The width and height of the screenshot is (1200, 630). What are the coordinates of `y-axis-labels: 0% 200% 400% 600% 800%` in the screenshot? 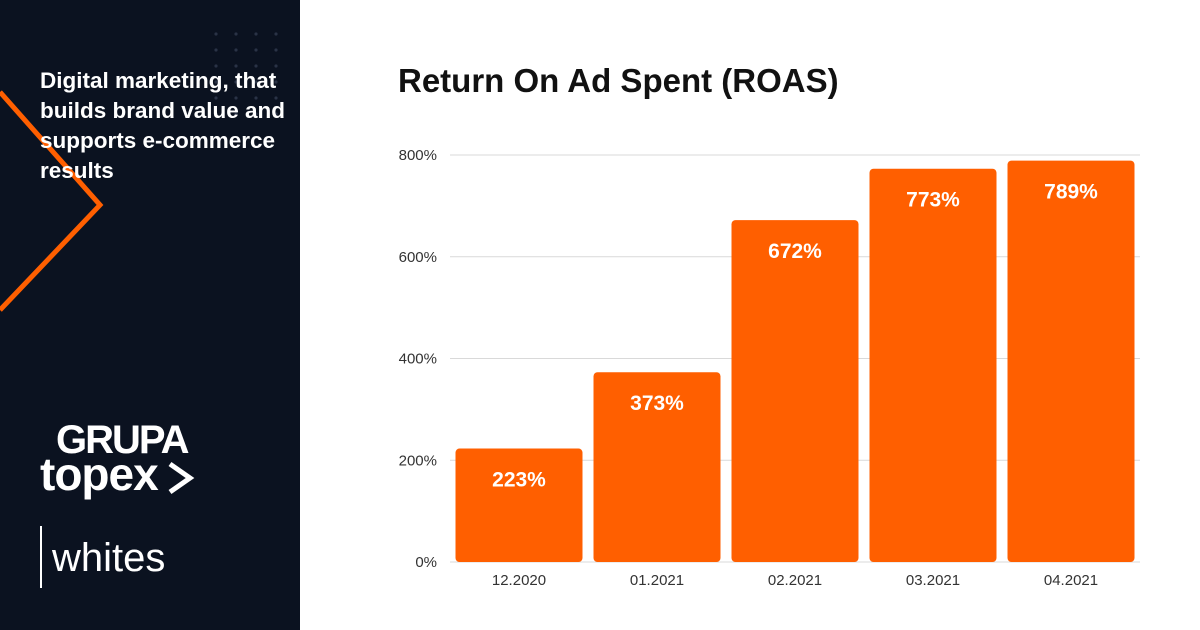 It's located at (418, 359).